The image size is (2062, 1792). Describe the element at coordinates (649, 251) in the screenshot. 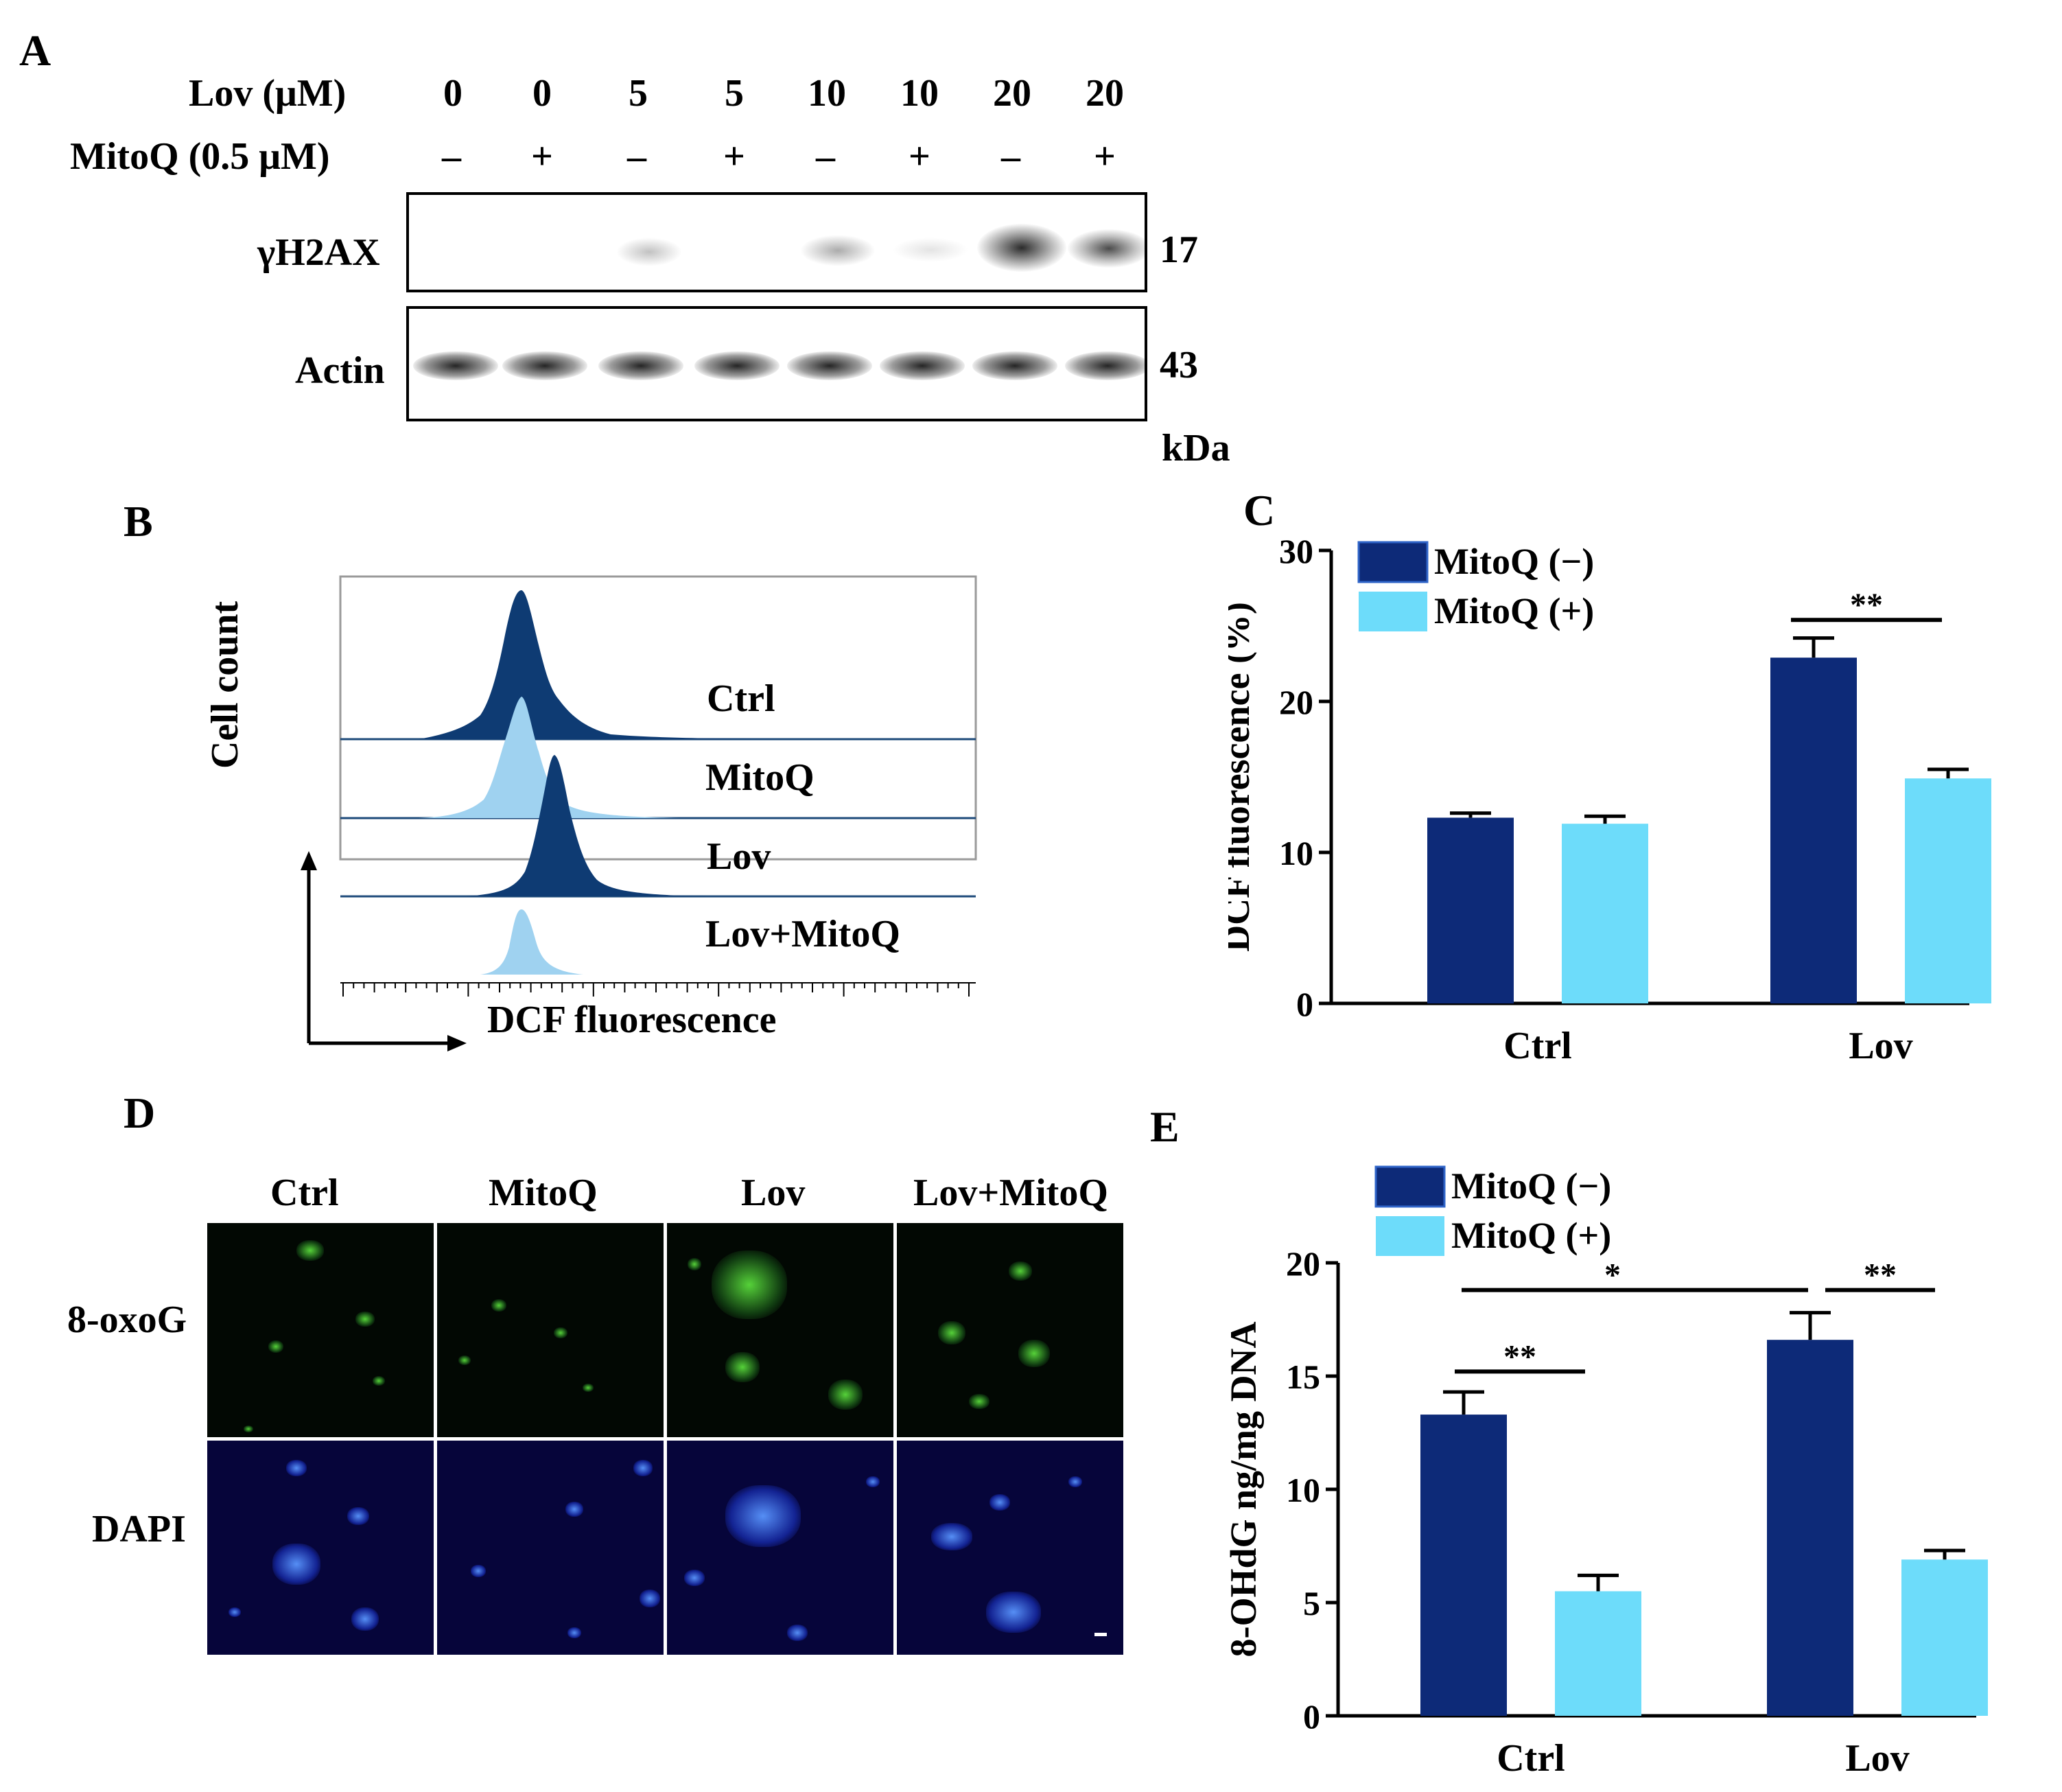

I see `gh2ax-band-lane3` at that location.